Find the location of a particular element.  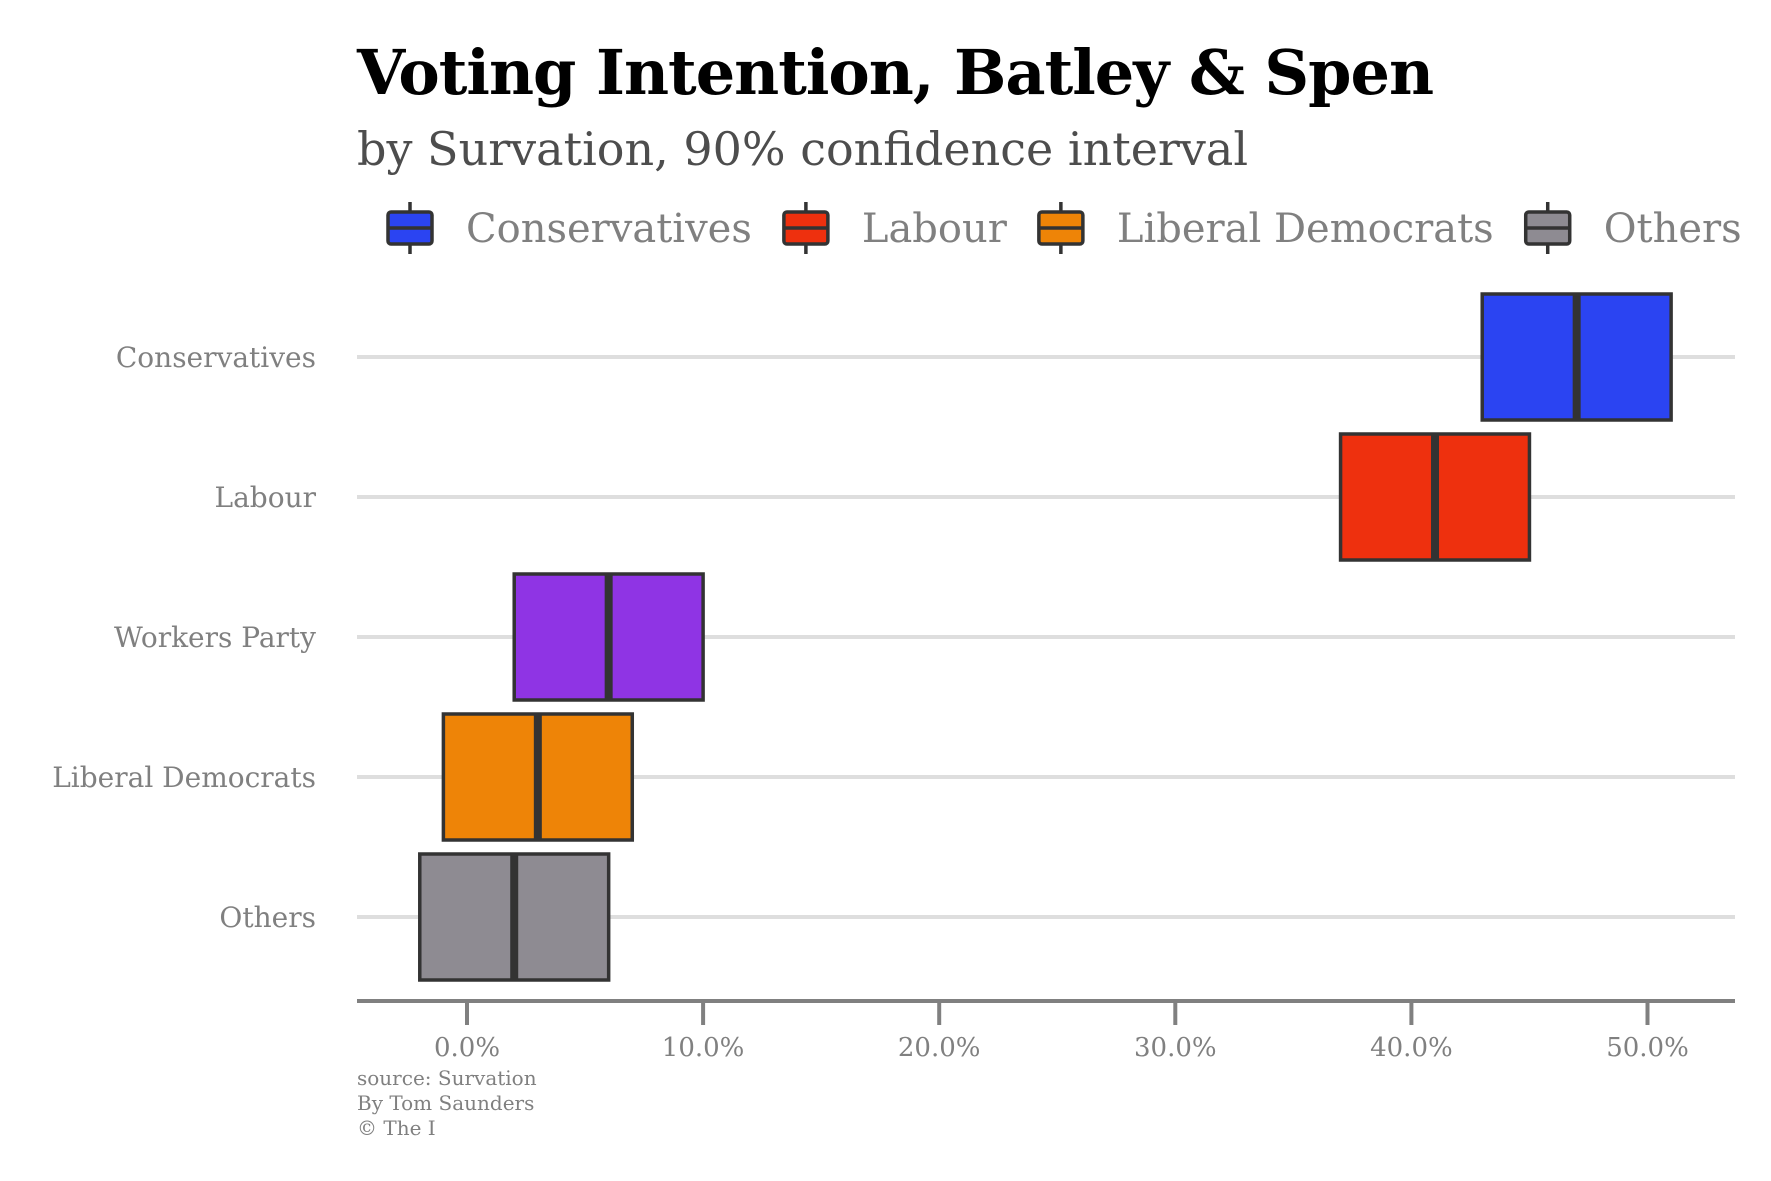

chart-subtitle: by Survation, 90% confidence interval is located at coordinates (803, 149).